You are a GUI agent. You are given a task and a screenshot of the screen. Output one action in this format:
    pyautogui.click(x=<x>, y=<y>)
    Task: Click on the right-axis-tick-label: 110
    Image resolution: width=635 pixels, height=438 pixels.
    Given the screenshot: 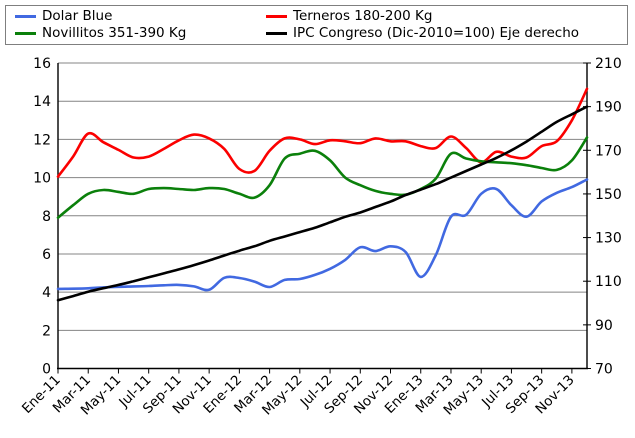 What is the action you would take?
    pyautogui.click(x=608, y=282)
    